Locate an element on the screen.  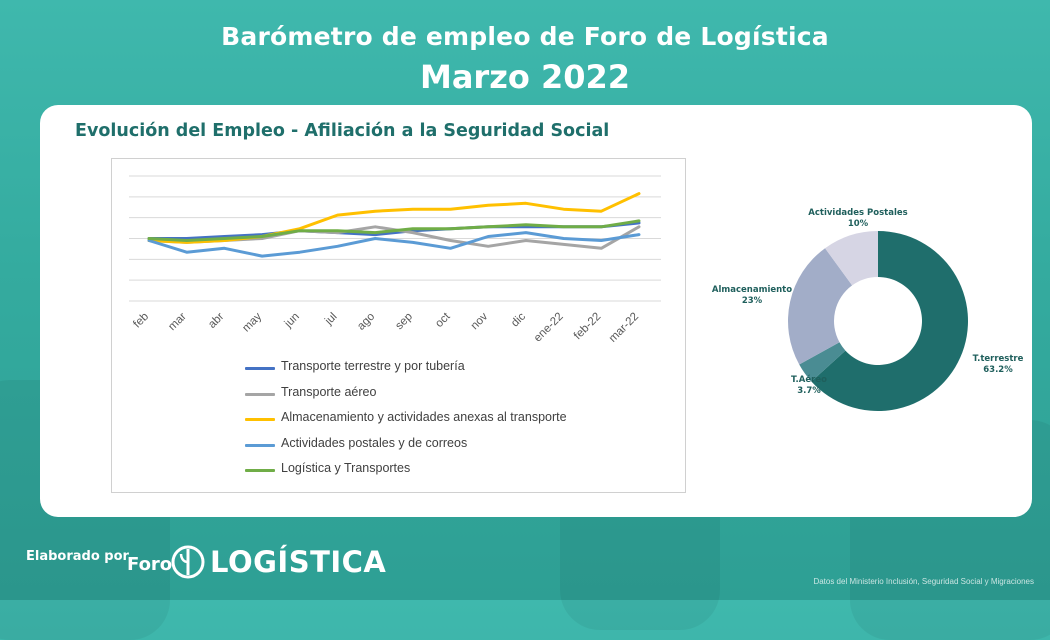
x-tick-label: oct is located at coordinates (443, 320).